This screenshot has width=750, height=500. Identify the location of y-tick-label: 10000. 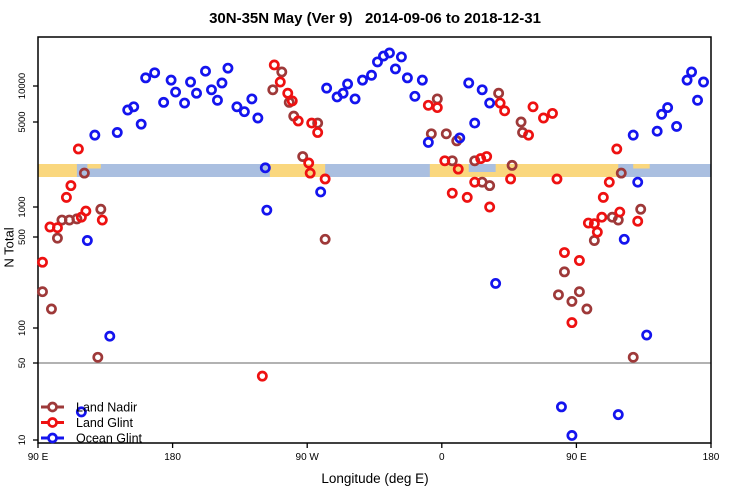
(22, 86).